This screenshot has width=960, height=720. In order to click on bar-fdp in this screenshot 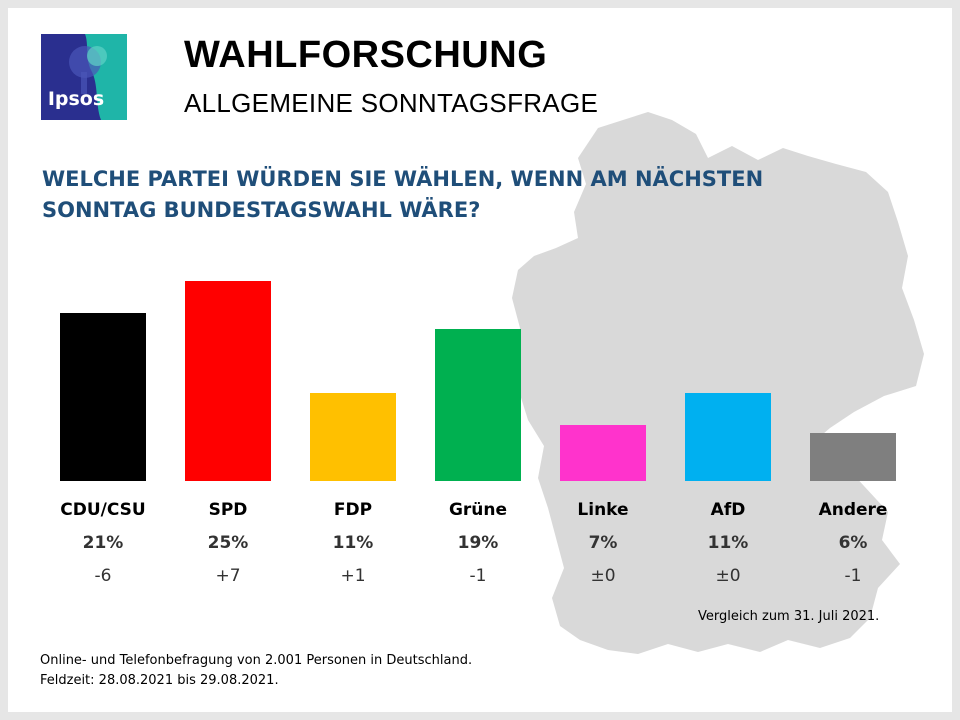, I will do `click(353, 437)`.